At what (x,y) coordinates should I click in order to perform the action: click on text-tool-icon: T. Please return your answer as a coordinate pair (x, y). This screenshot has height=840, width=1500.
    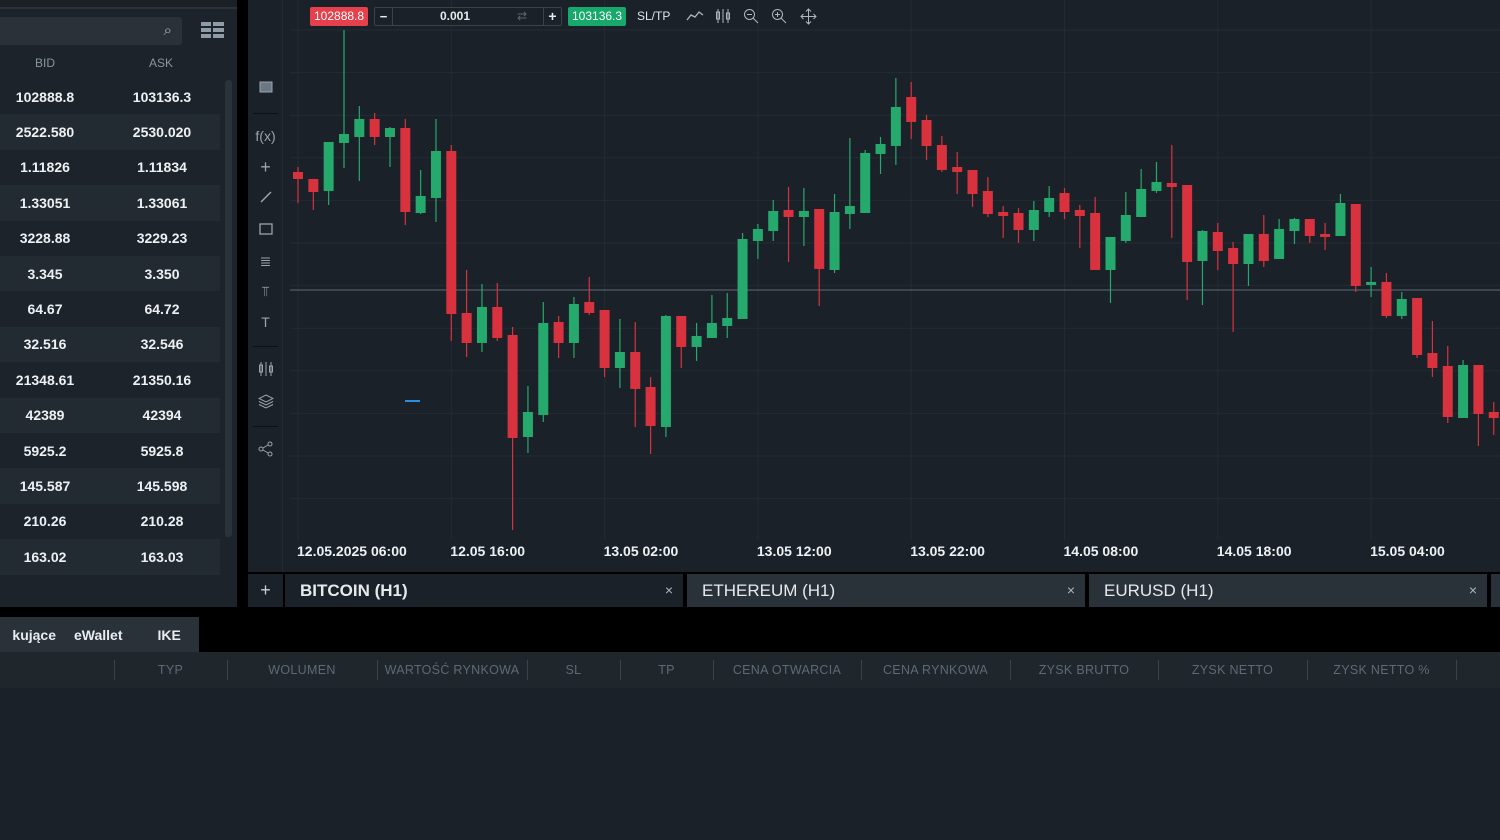
    Looking at the image, I should click on (265, 322).